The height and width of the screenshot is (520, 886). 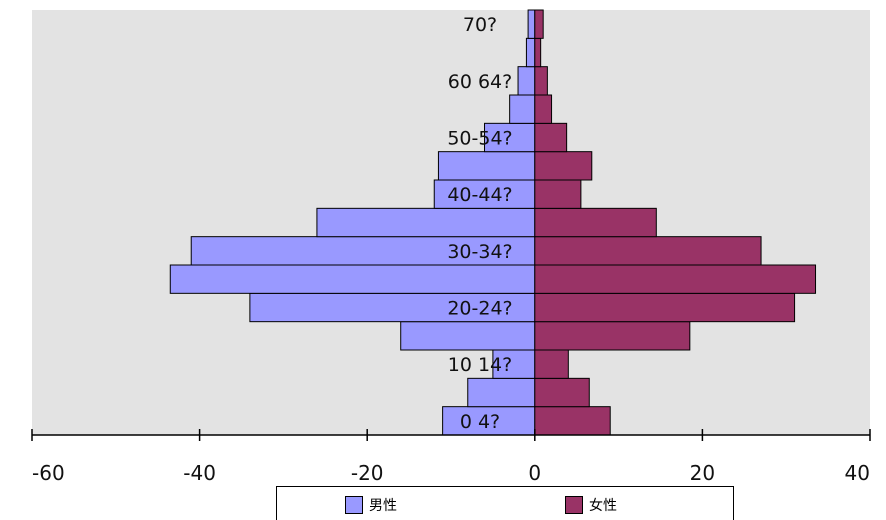 I want to click on category-label: 0 4?, so click(x=480, y=422).